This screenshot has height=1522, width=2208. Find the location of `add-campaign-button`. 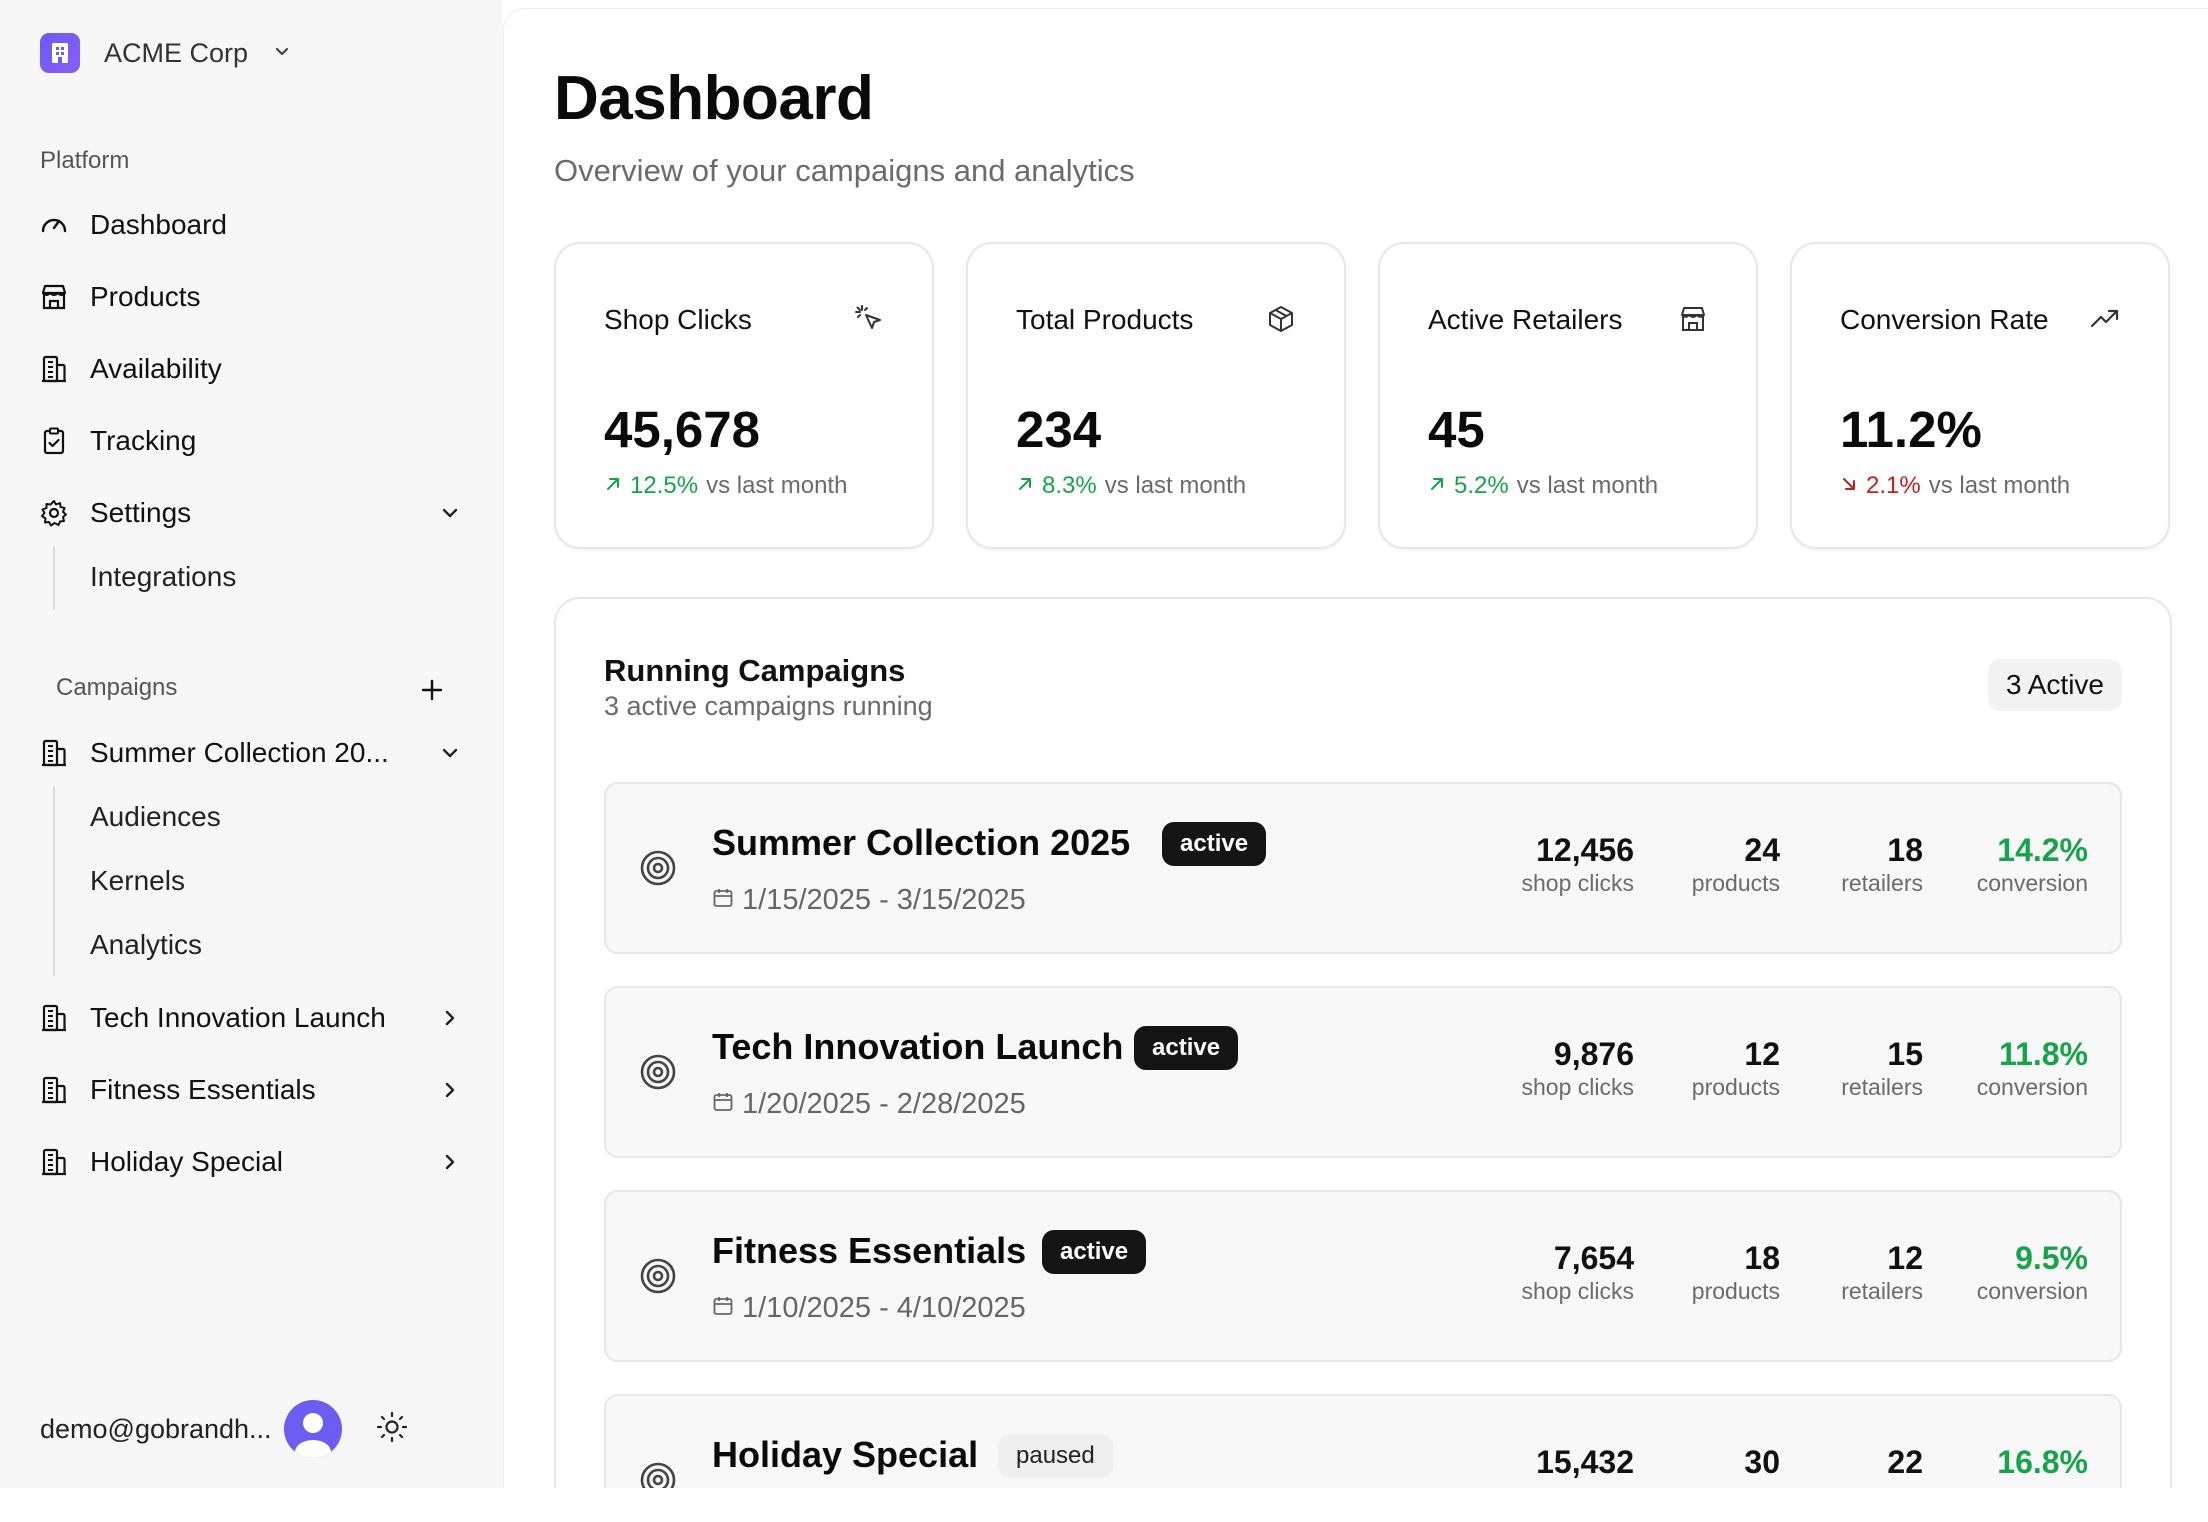

add-campaign-button is located at coordinates (432, 692).